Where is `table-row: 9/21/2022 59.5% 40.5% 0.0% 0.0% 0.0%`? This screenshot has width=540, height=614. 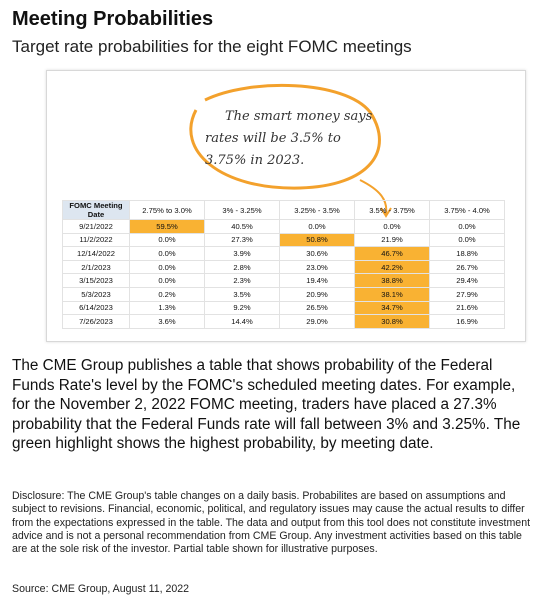 table-row: 9/21/2022 59.5% 40.5% 0.0% 0.0% 0.0% is located at coordinates (283, 226).